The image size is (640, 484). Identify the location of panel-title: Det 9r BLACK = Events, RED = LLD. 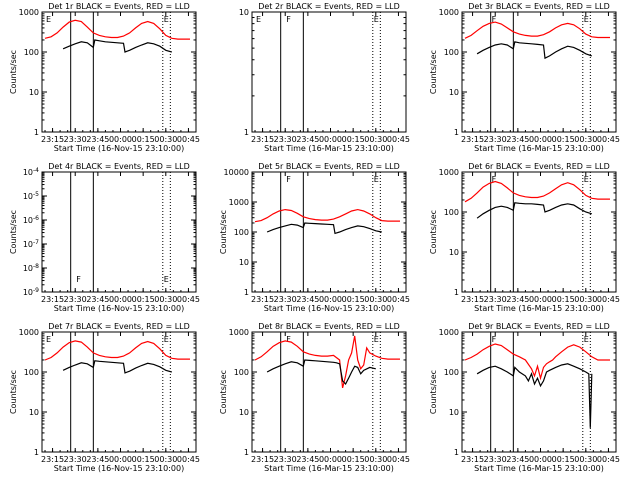
(539, 326).